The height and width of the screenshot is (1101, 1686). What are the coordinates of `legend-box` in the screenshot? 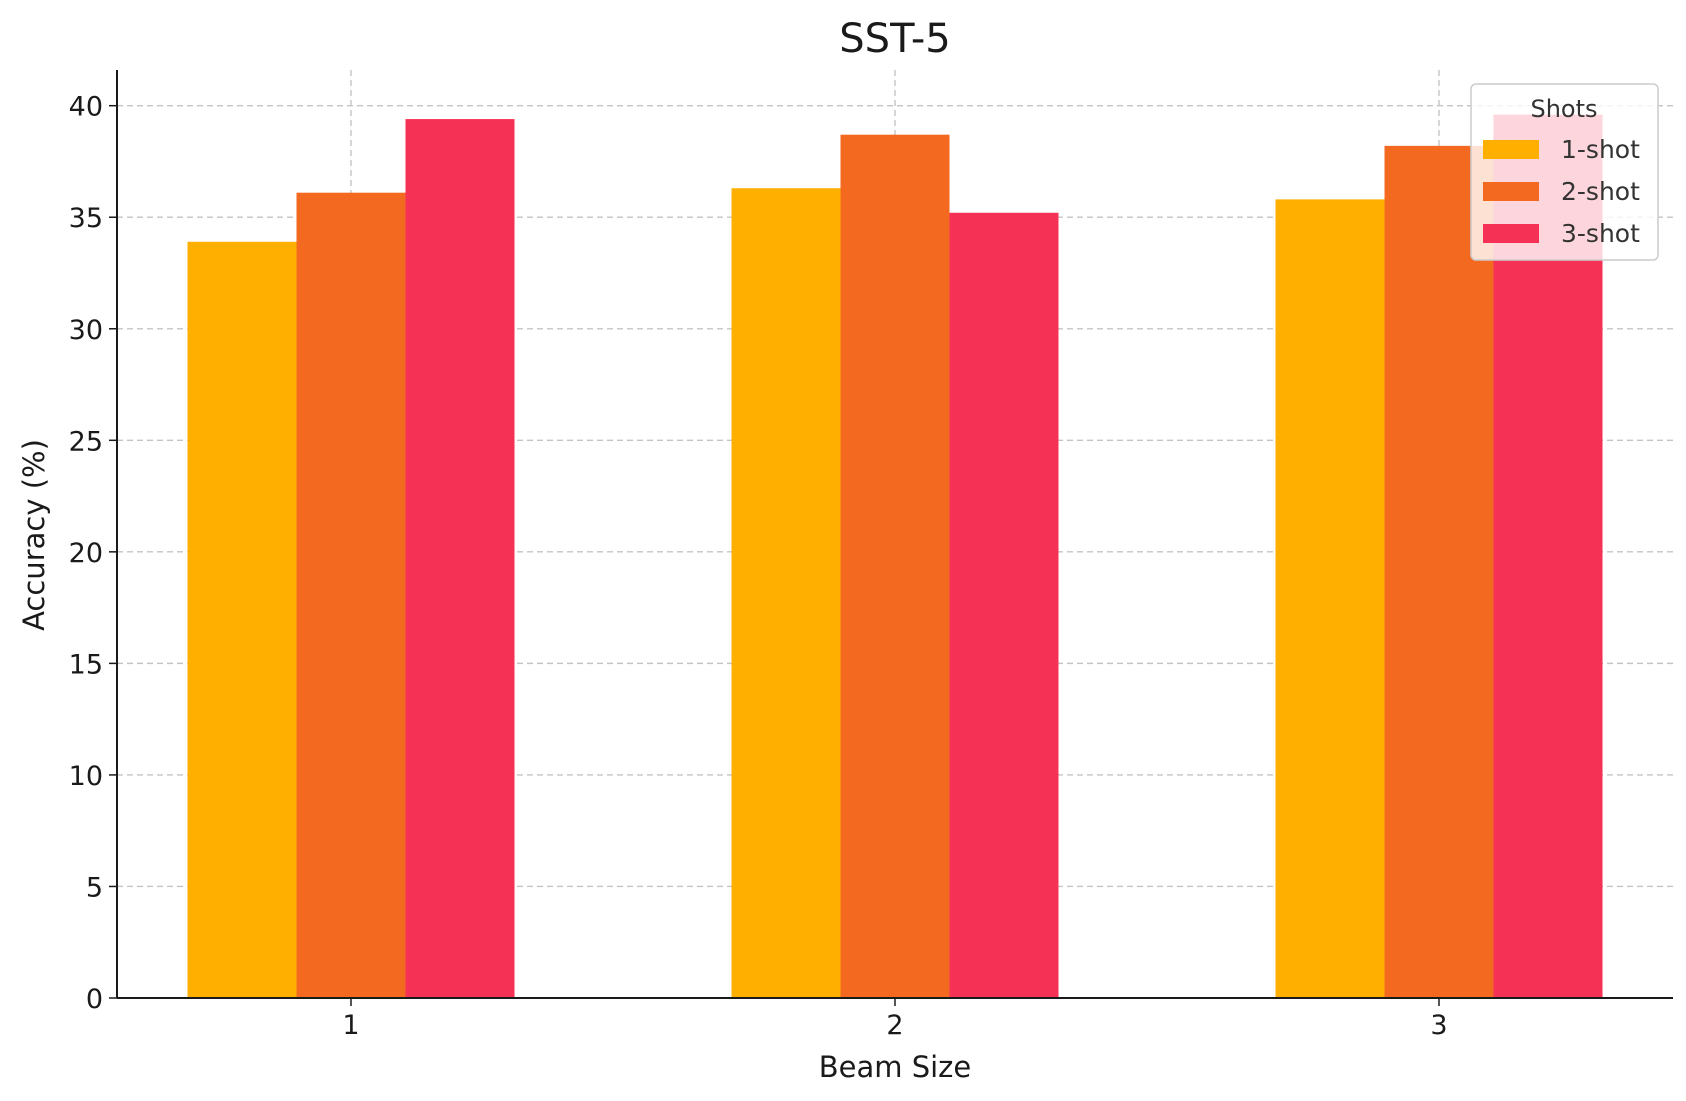 It's located at (1564, 172).